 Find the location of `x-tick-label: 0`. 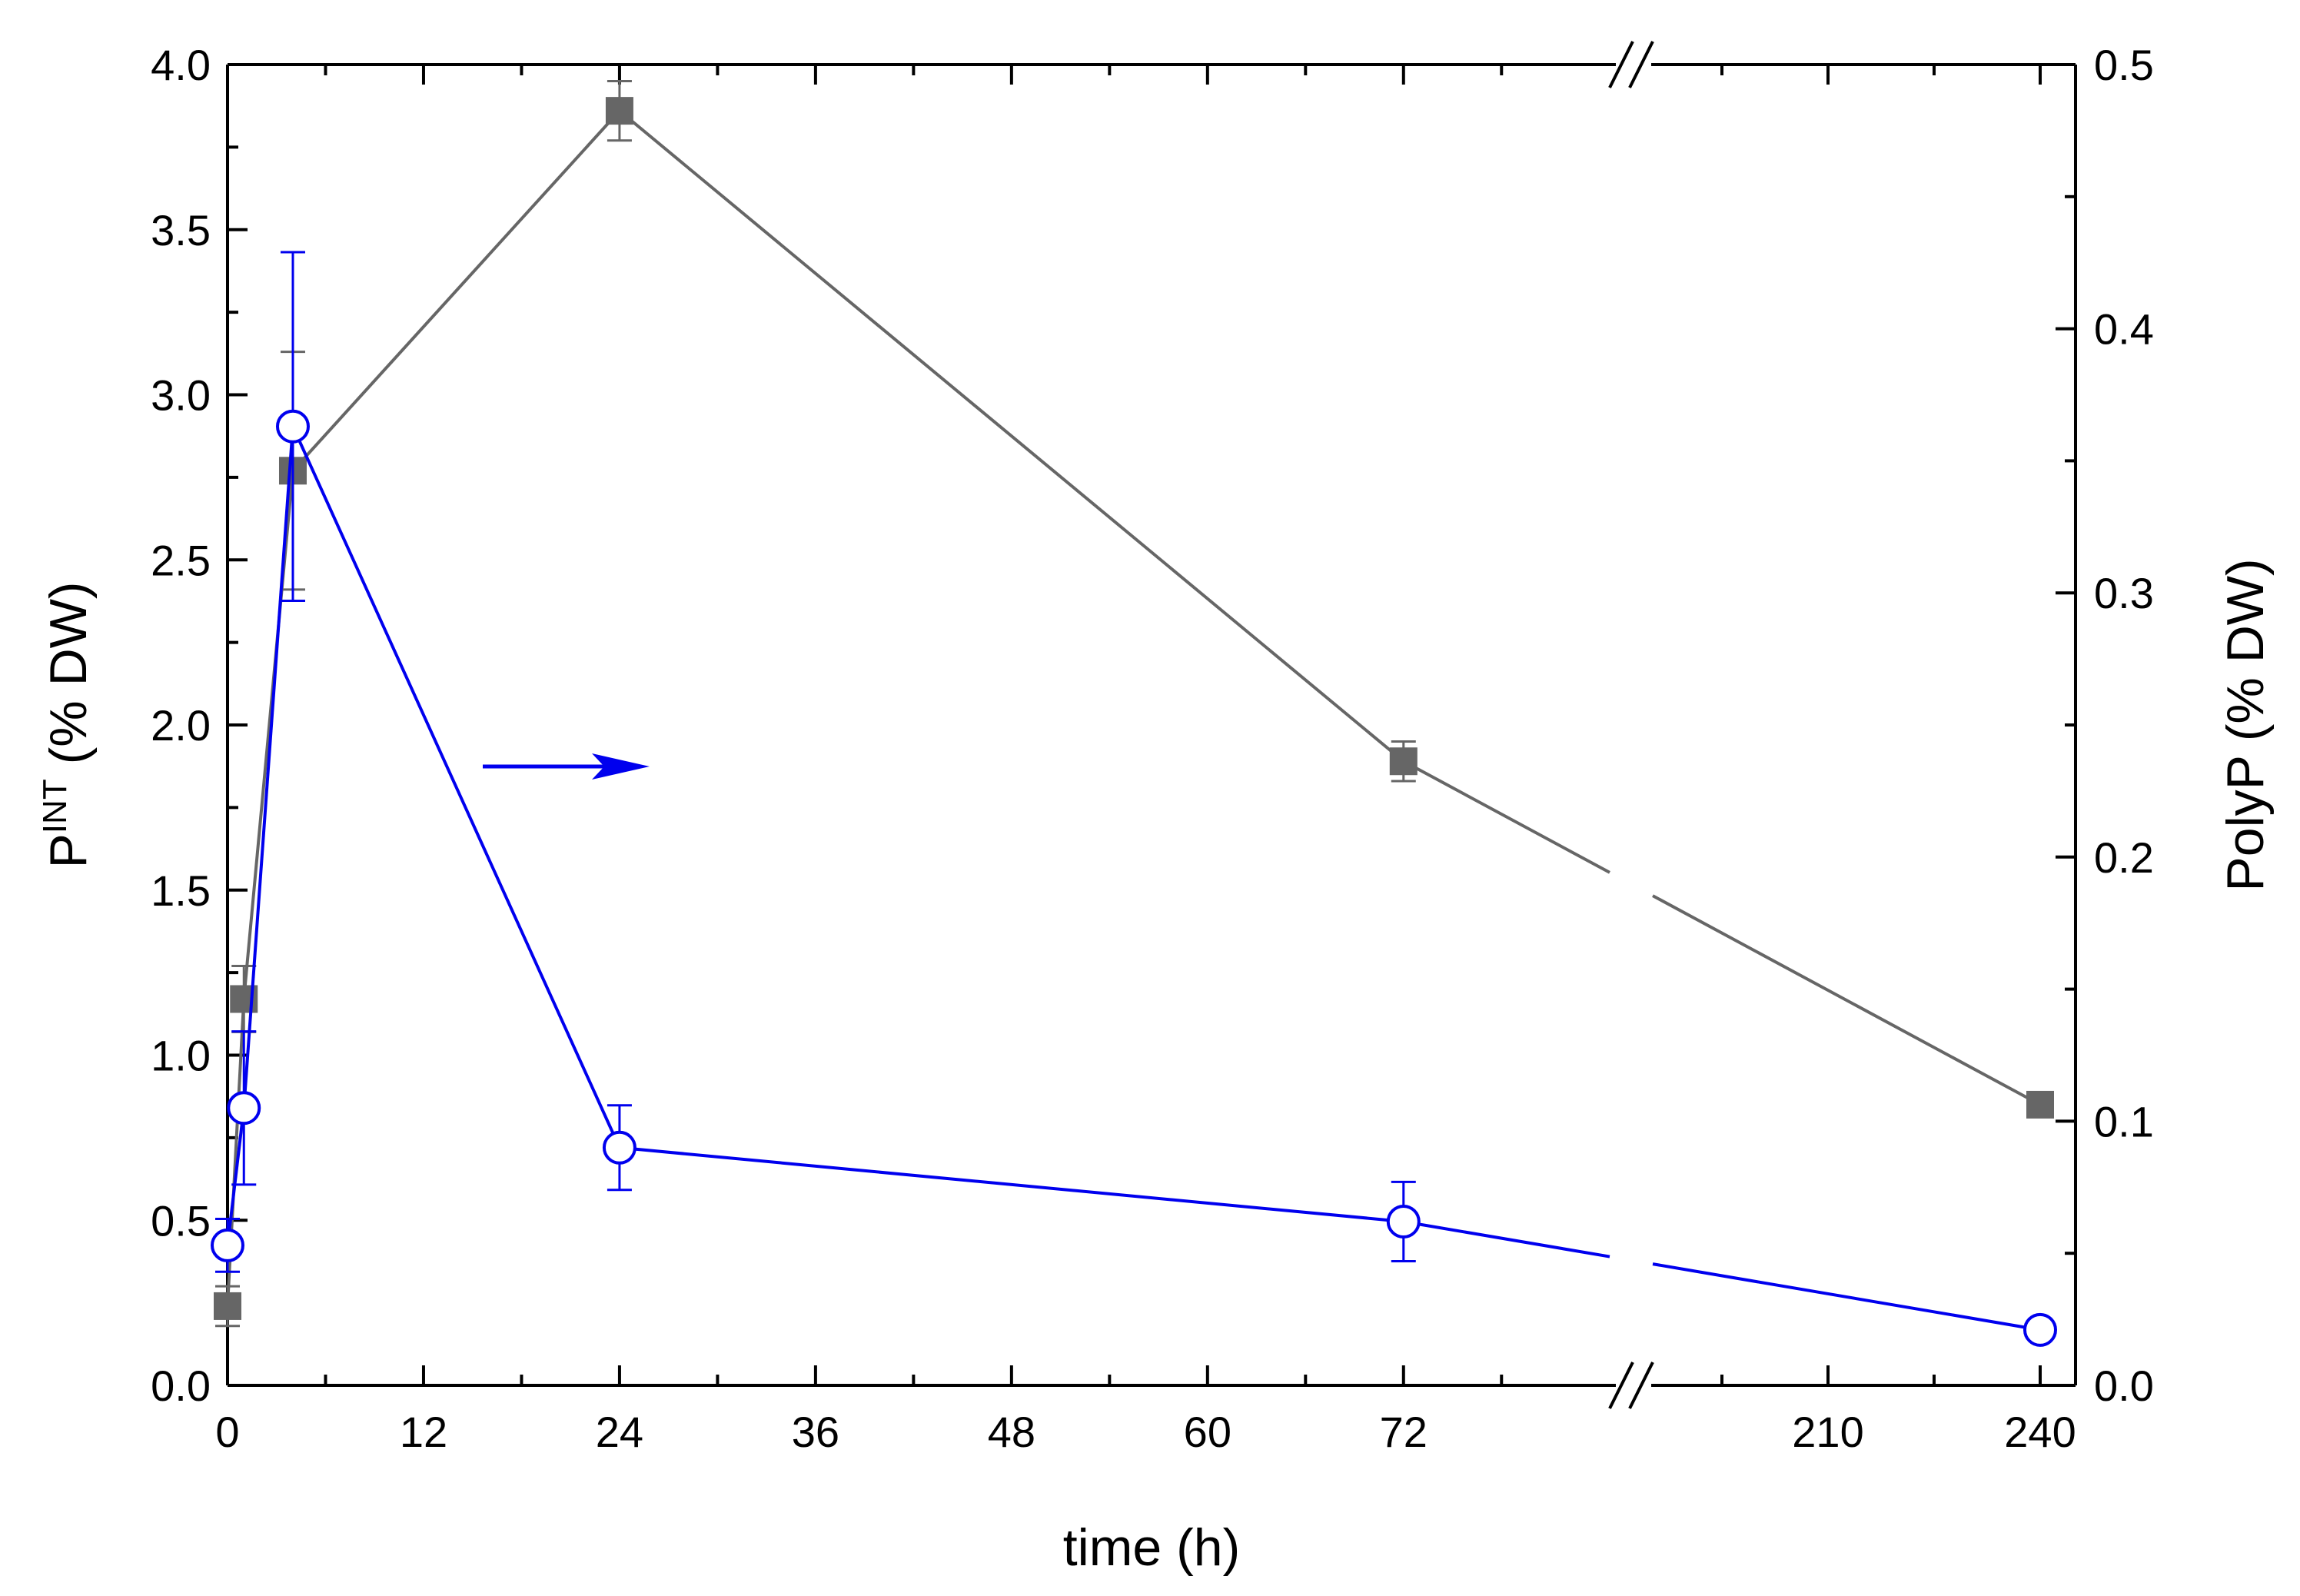

x-tick-label: 0 is located at coordinates (227, 1432).